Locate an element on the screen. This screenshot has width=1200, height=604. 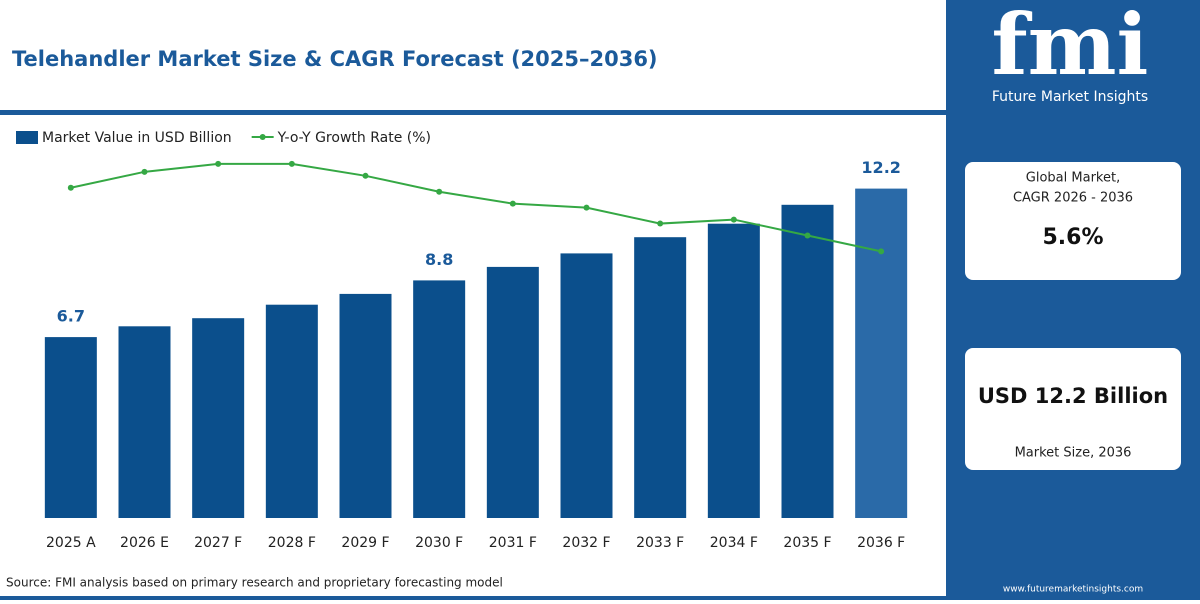
x-tick-label: 2029 F is located at coordinates (365, 543).